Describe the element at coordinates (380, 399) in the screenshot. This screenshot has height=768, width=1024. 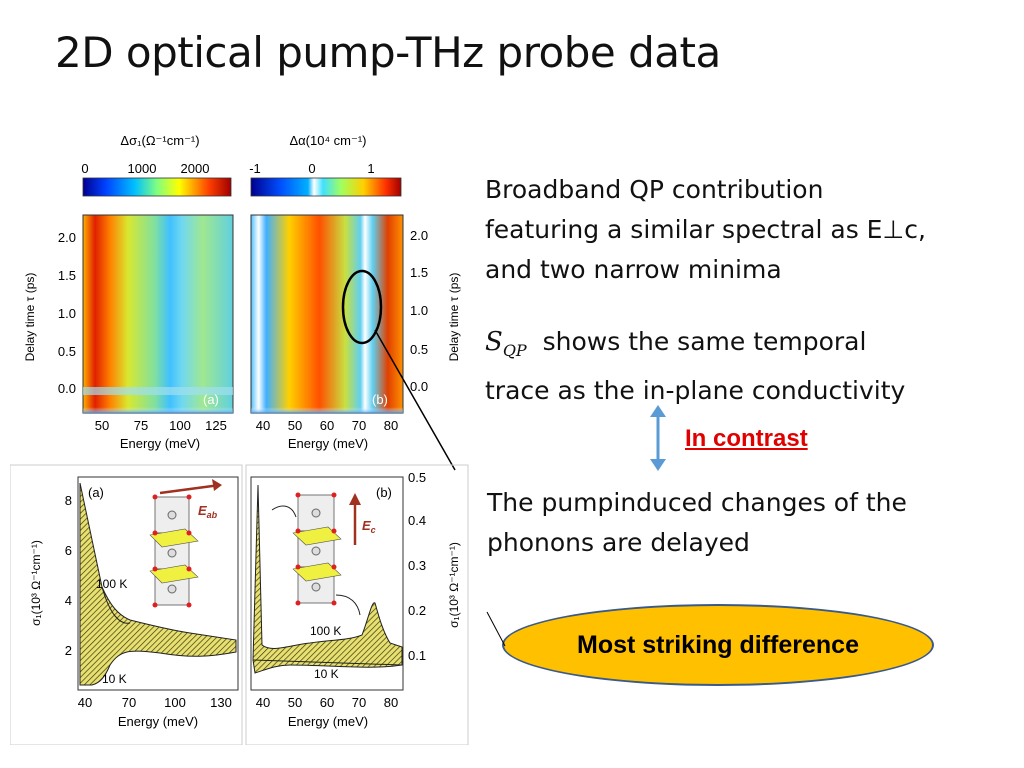
I see `panel-b-top-label: (b)` at that location.